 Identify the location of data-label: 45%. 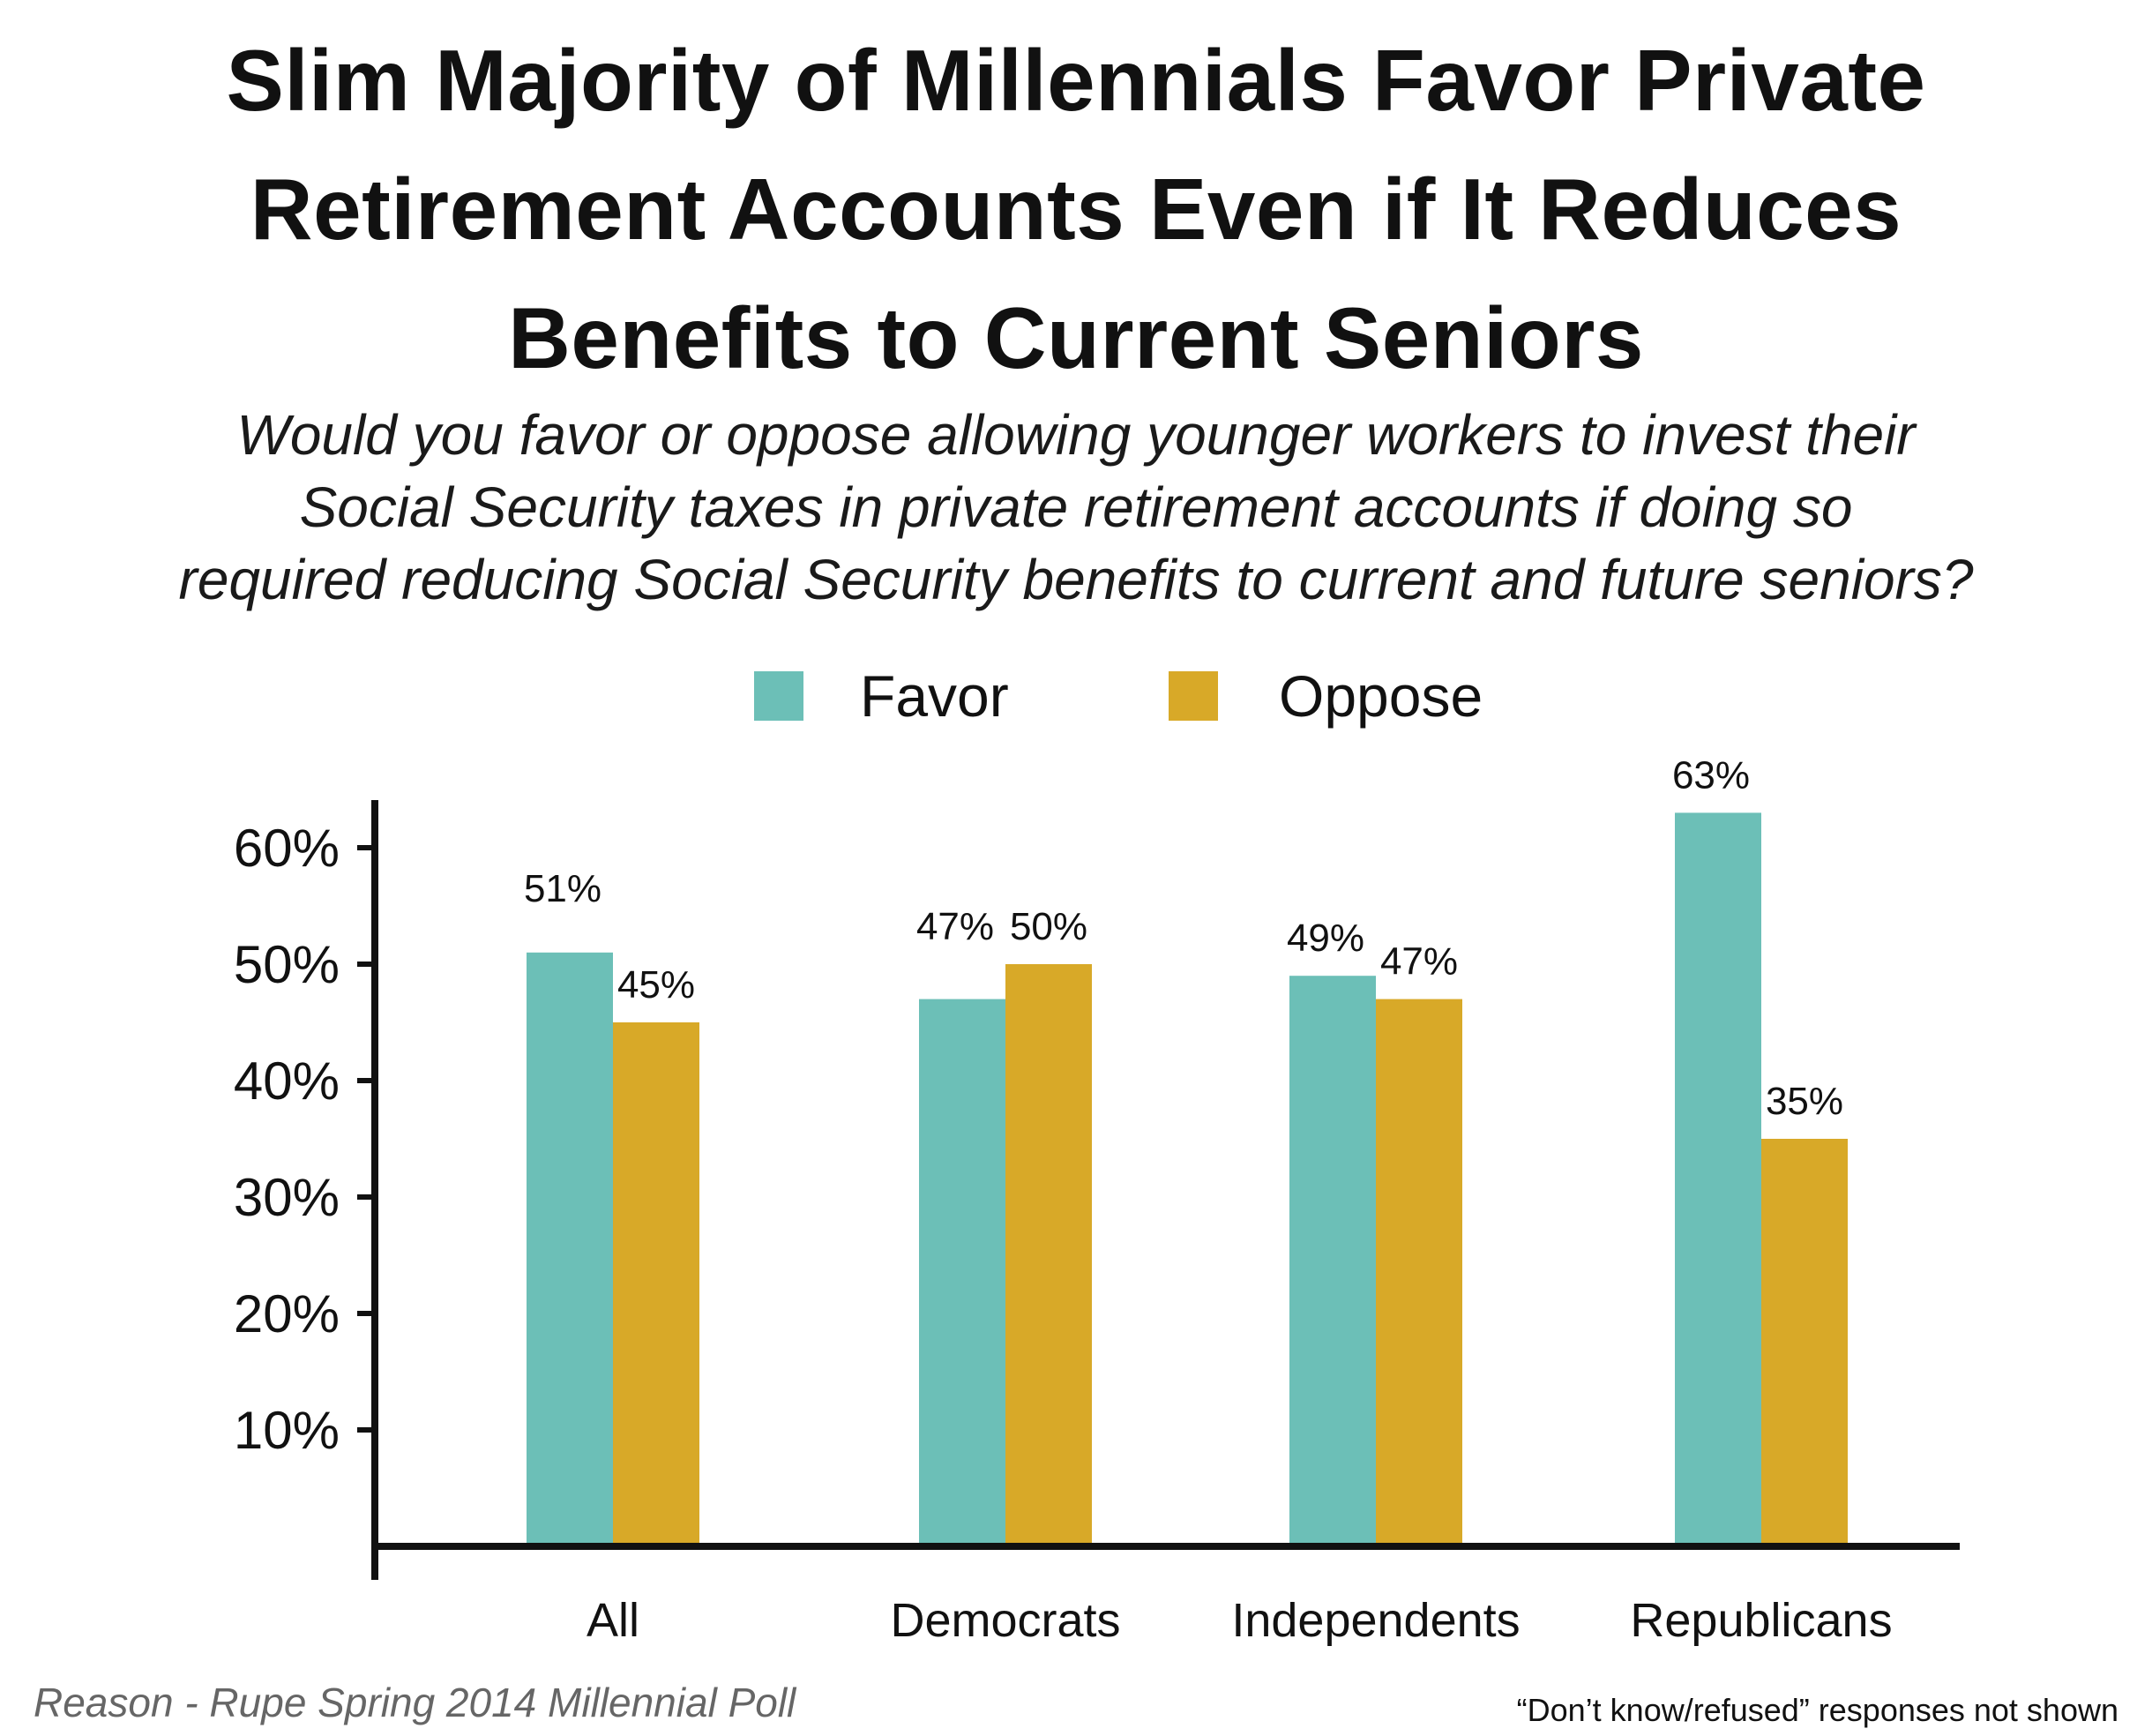
(656, 984).